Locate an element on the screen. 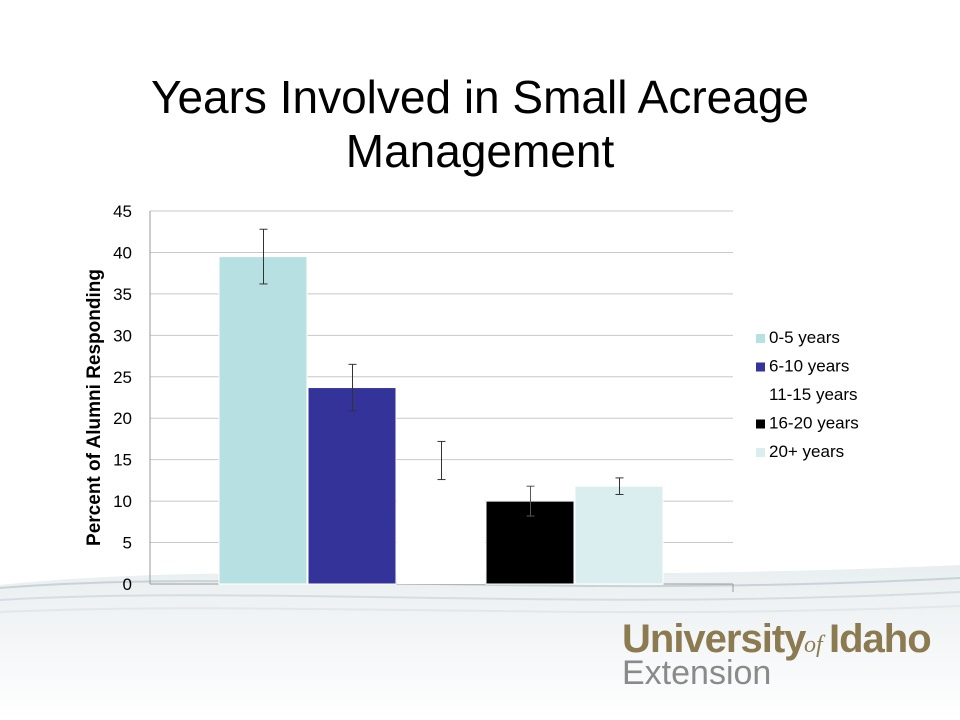 This screenshot has width=960, height=720. legend-label: 11-15 years is located at coordinates (813, 394).